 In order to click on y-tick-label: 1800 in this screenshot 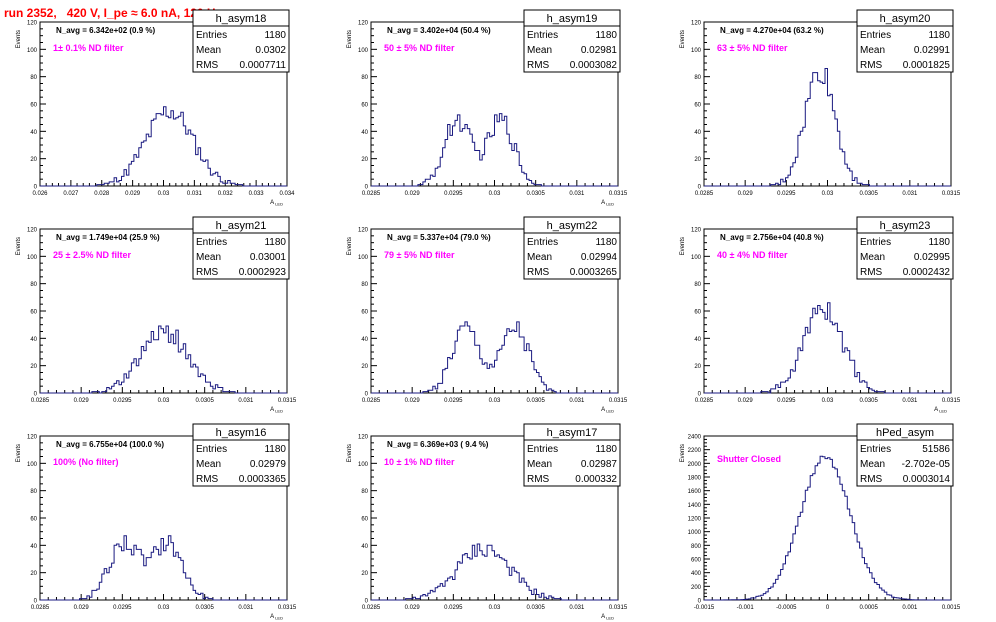, I will do `click(695, 479)`.